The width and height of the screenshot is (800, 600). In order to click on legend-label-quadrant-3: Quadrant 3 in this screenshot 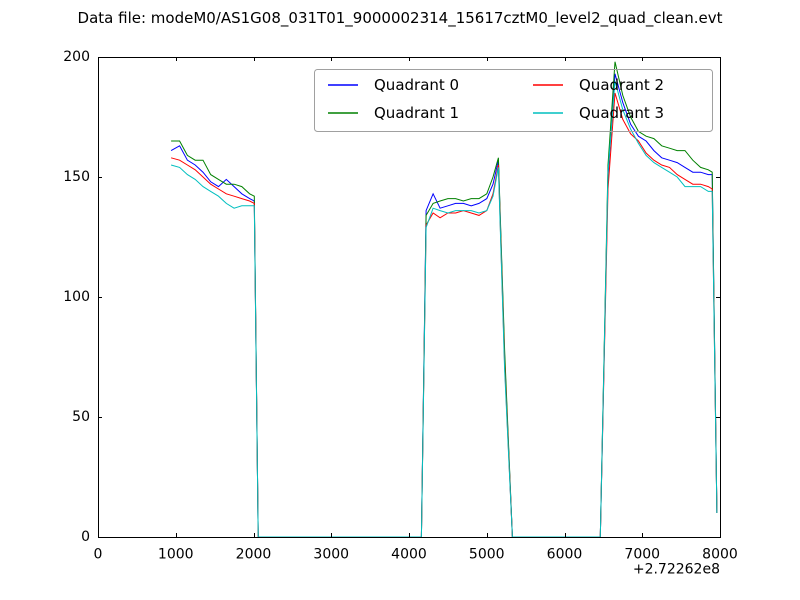, I will do `click(621, 113)`.